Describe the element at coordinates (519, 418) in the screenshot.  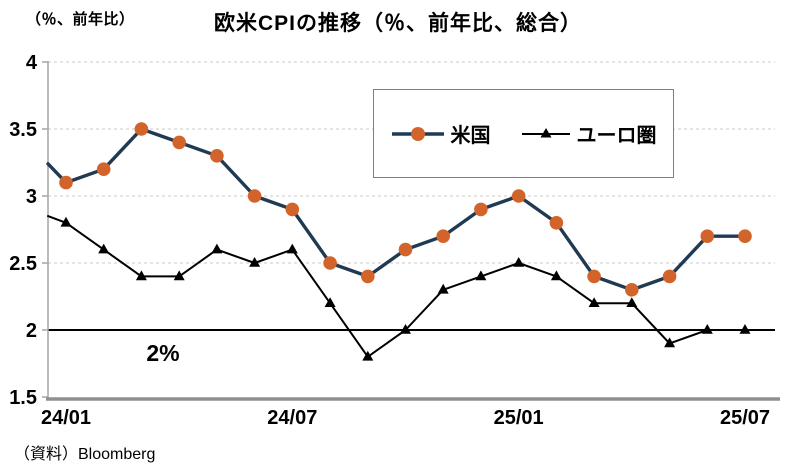
I see `x-tick-label: 25/01` at that location.